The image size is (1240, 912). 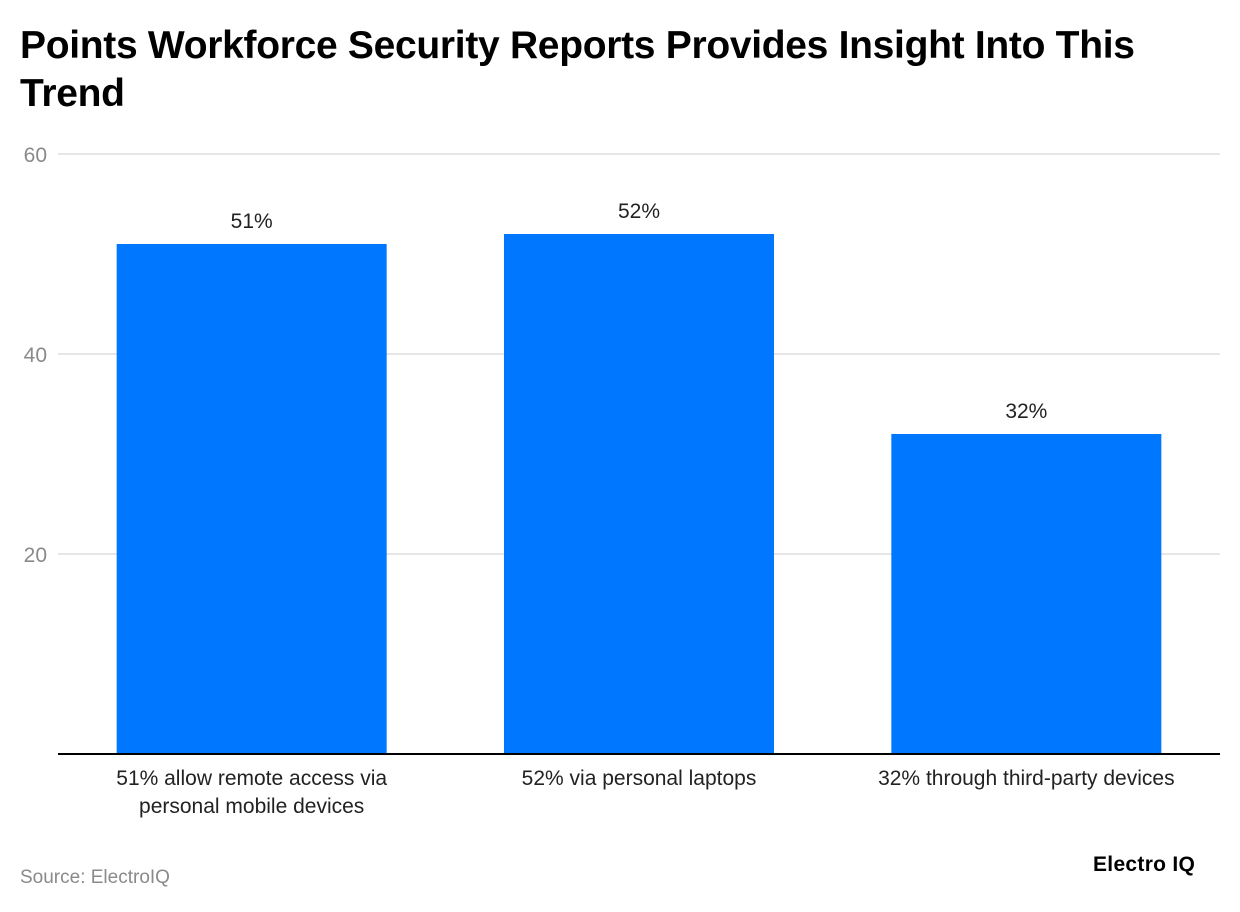 What do you see at coordinates (35, 355) in the screenshot?
I see `y-tick-label: 40` at bounding box center [35, 355].